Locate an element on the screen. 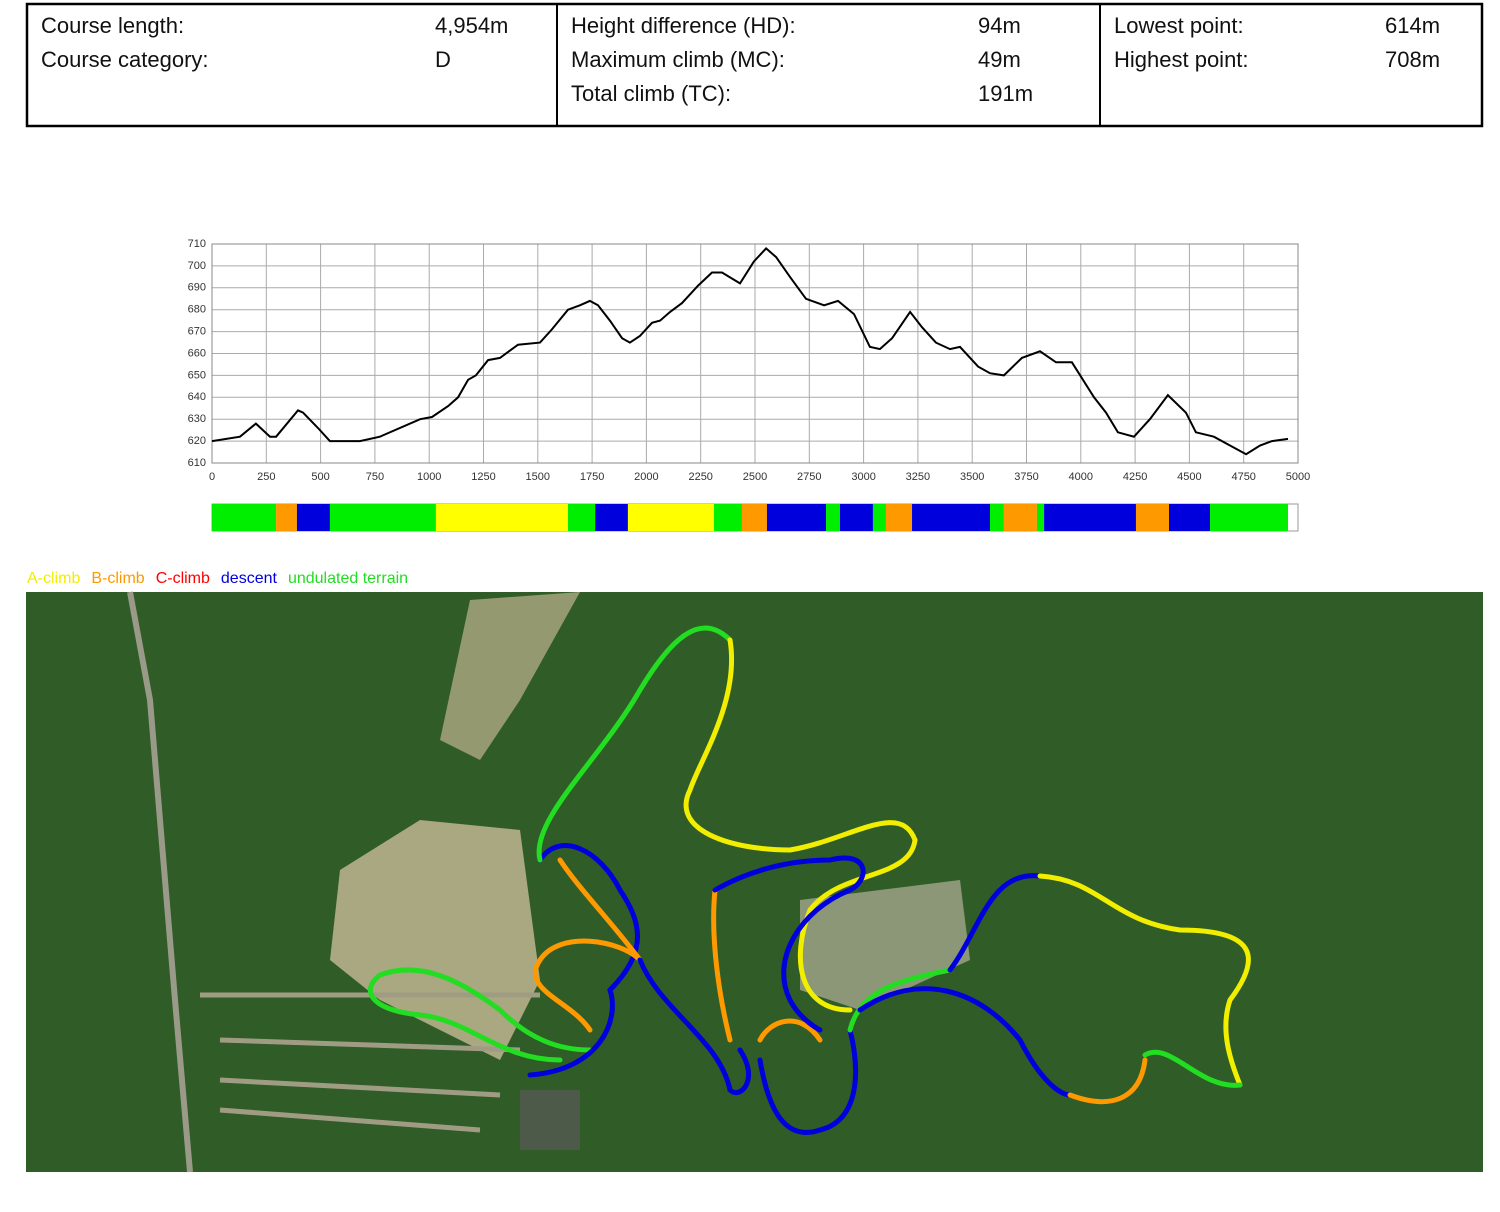  stat-value: D is located at coordinates (443, 59).